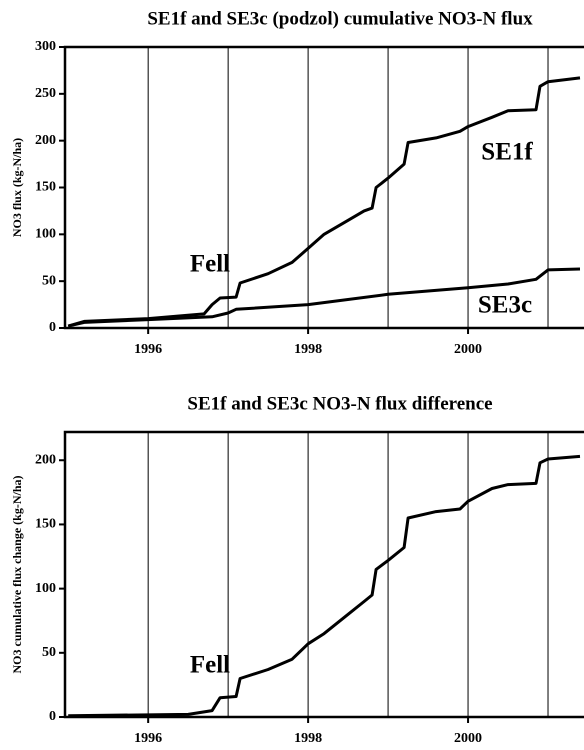 This screenshot has height=750, width=584. I want to click on series-line, so click(324, 297).